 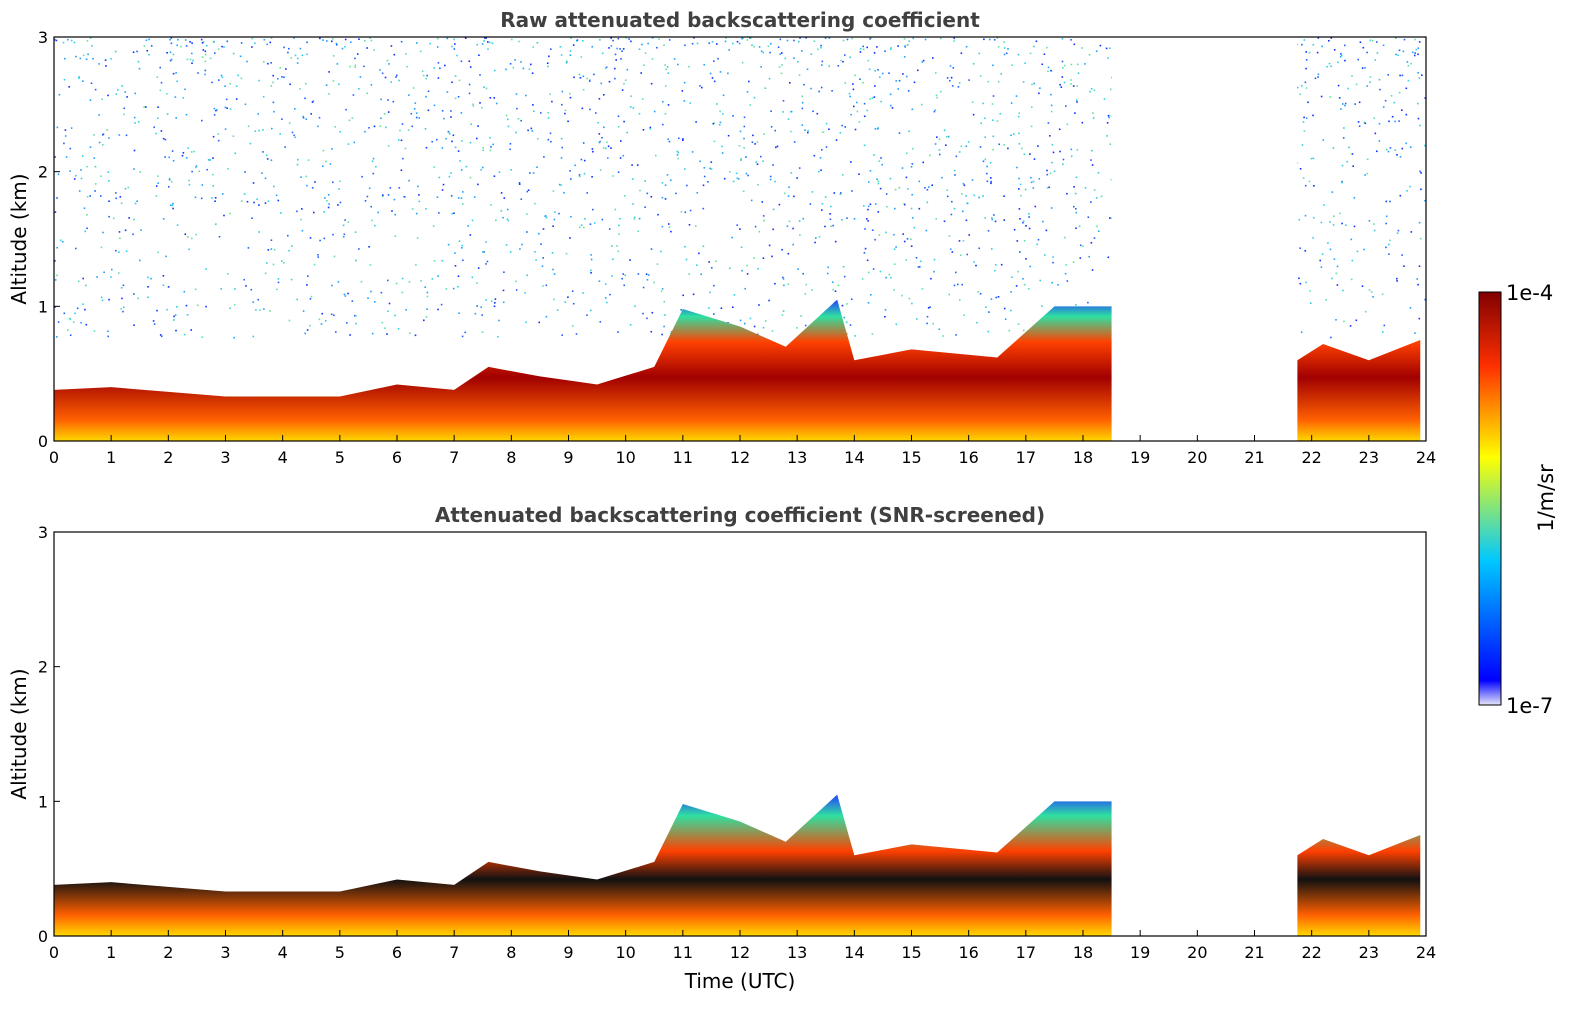 I want to click on panel2-xlabel: Time (UTC), so click(x=740, y=981).